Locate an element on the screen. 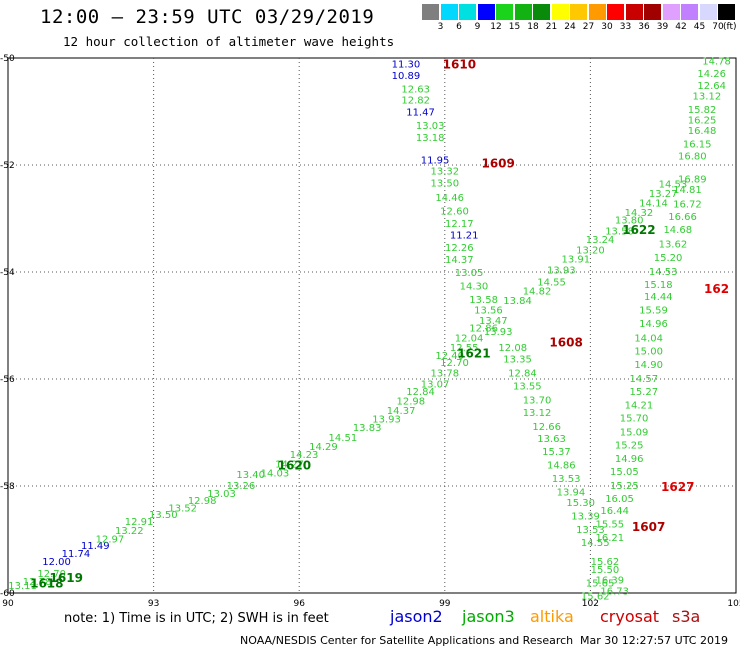 The width and height of the screenshot is (740, 650). lon-tick-label: 96 is located at coordinates (299, 604).